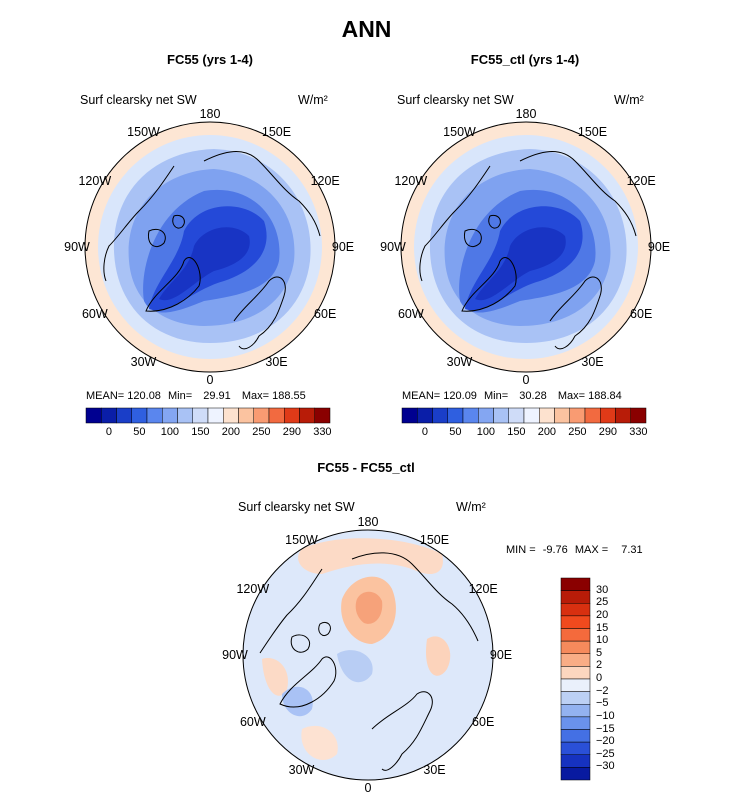  I want to click on panel2-colorbar-tick: 150, so click(516, 432).